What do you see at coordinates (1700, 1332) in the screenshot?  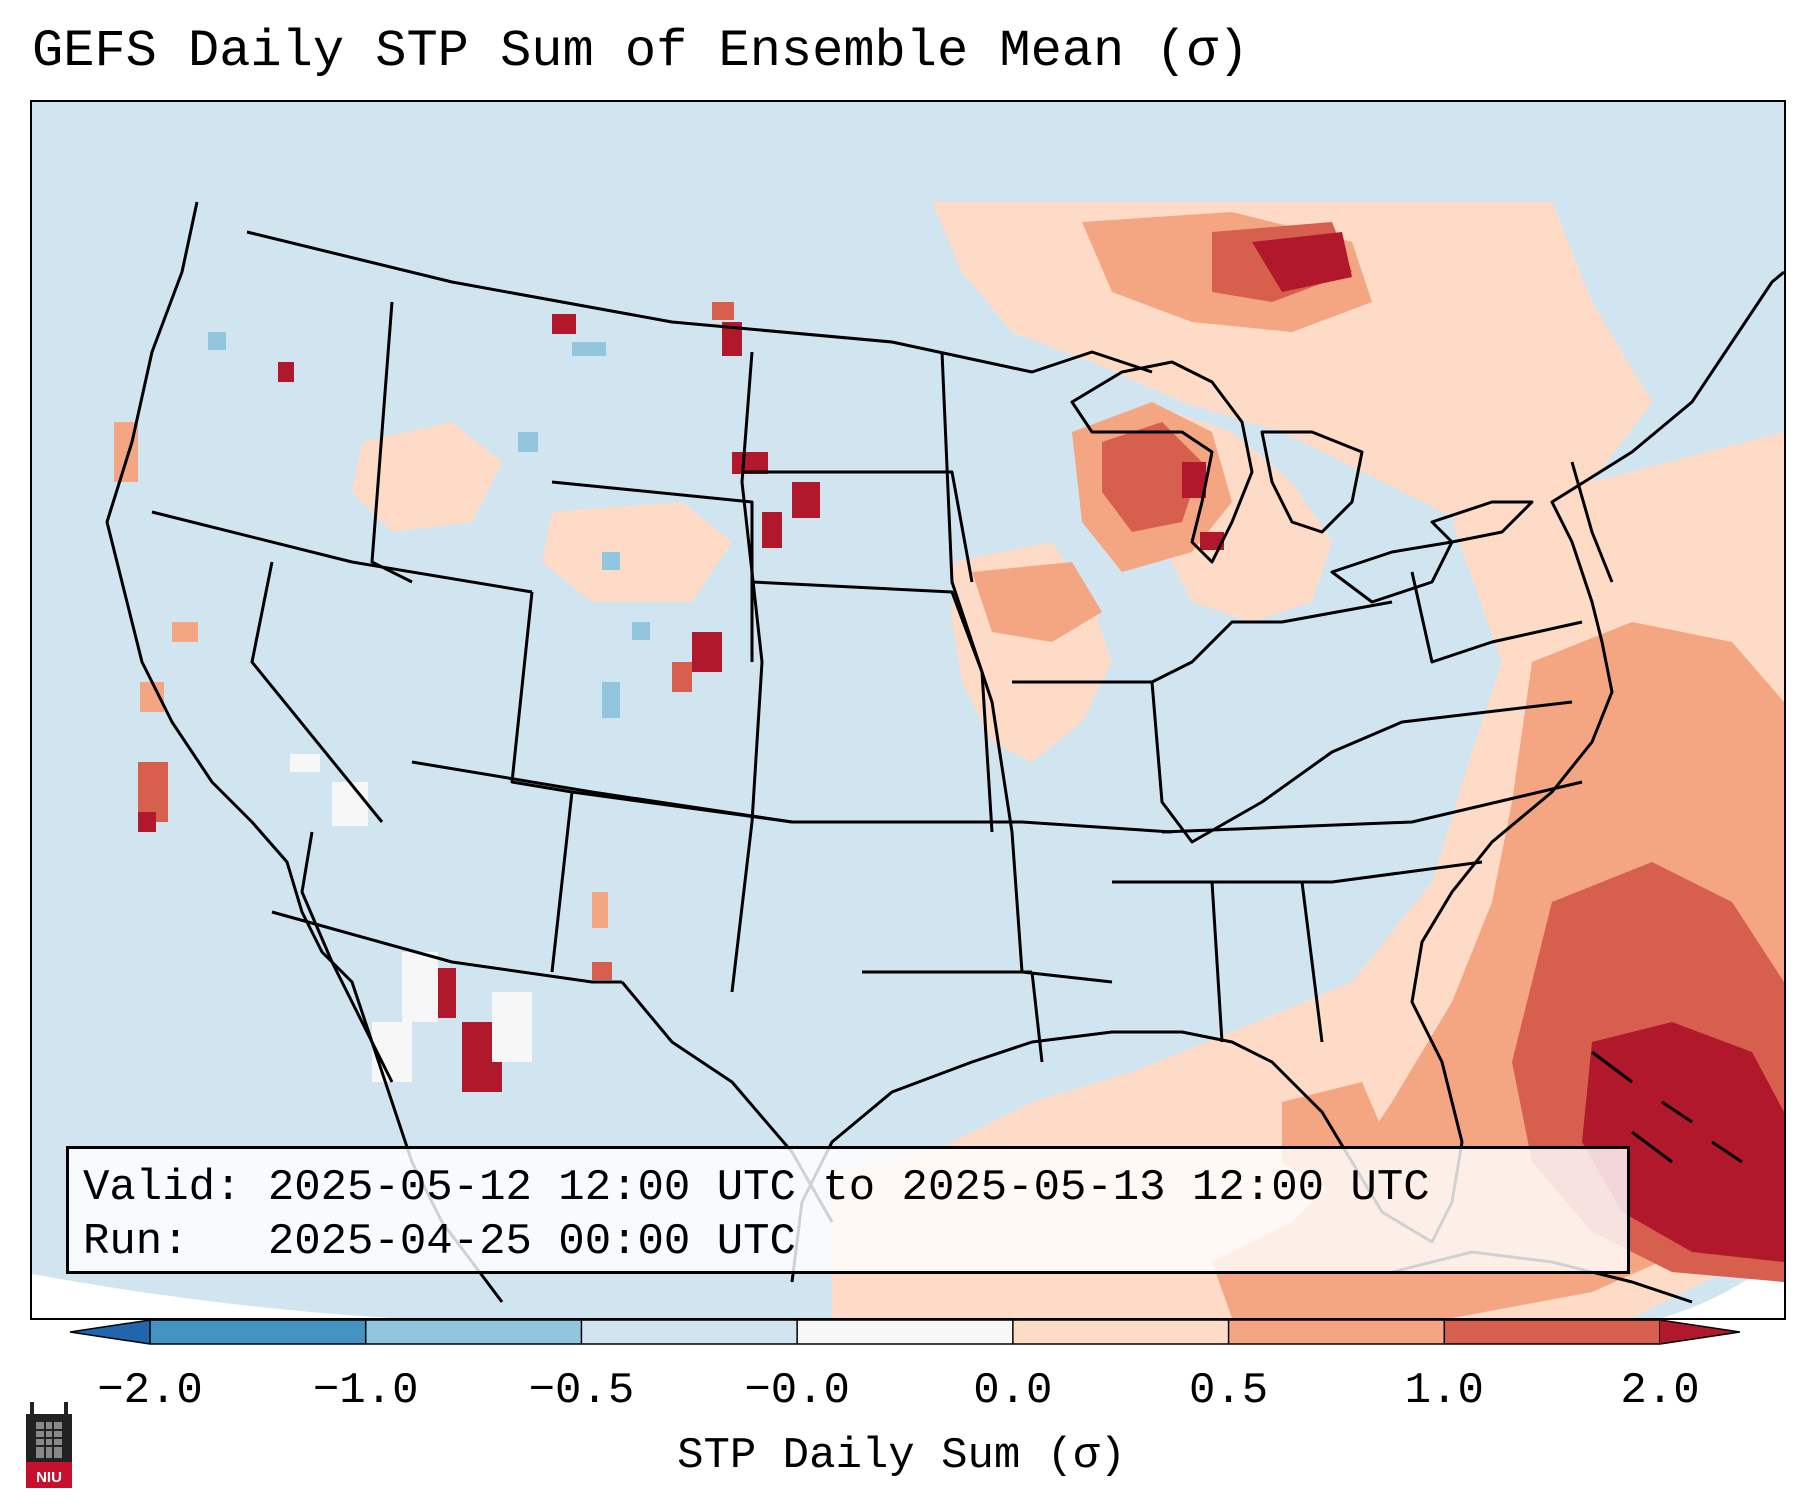 I see `colorbar-extend-high` at bounding box center [1700, 1332].